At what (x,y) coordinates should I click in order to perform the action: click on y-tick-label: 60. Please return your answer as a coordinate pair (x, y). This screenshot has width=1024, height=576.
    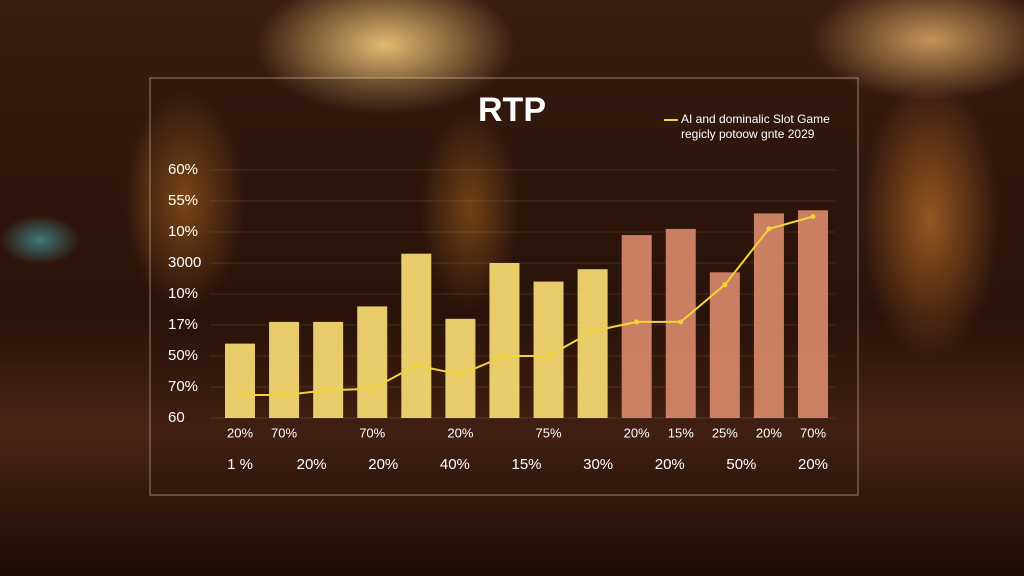
    Looking at the image, I should click on (176, 417).